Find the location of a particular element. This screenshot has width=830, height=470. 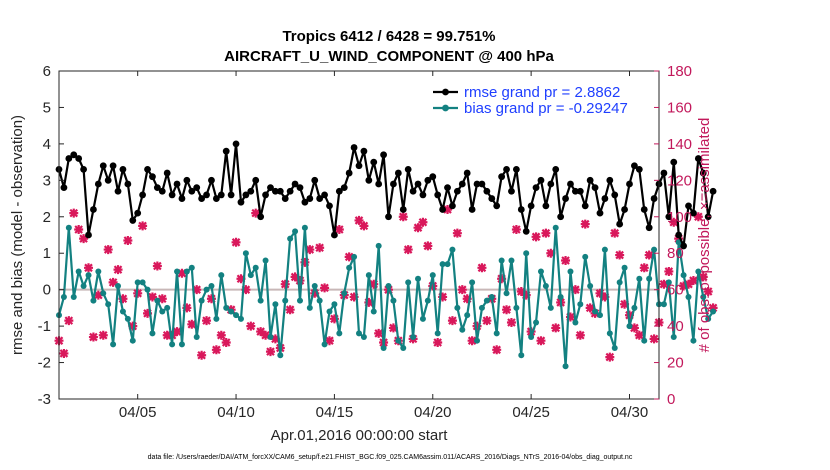

legend-rmse-marker is located at coordinates (445, 92).